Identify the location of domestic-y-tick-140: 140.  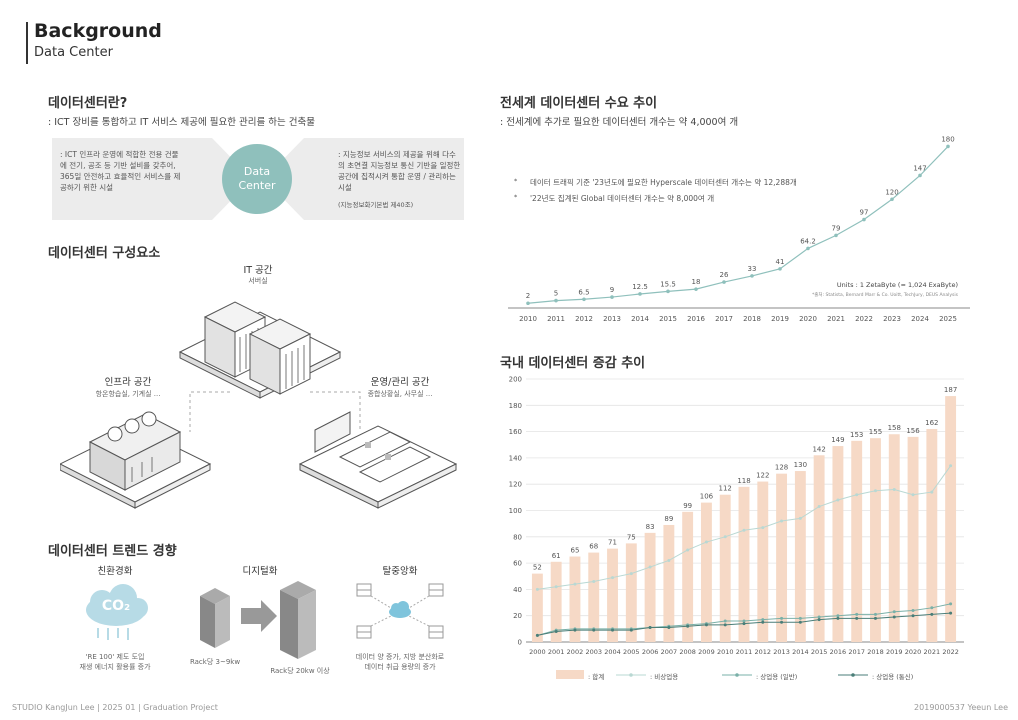
(515, 458).